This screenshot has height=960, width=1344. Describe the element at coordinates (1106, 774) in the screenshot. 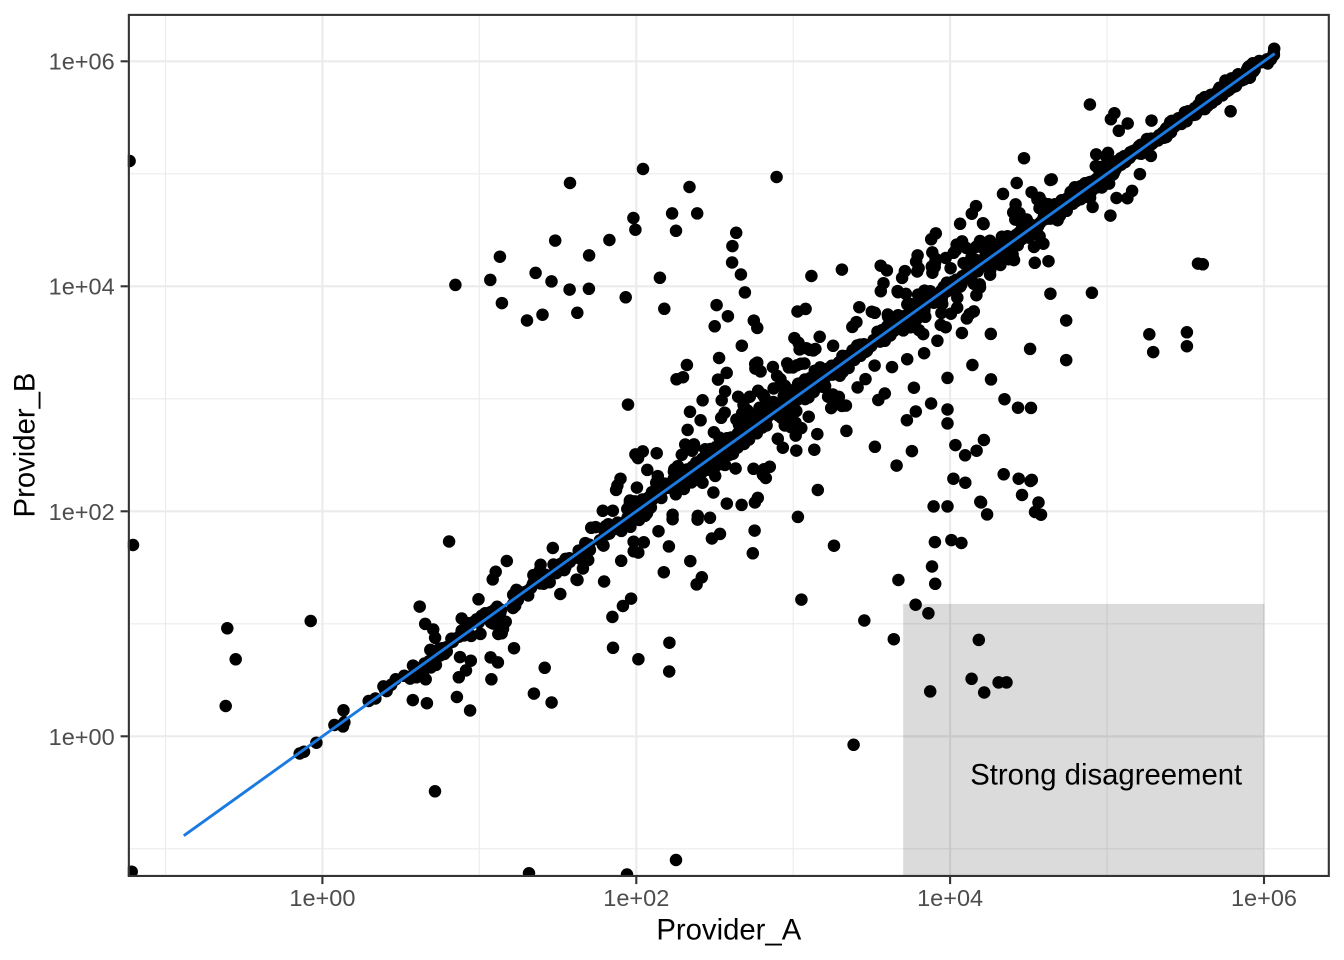

I see `svg-text: Strong disagreement` at that location.